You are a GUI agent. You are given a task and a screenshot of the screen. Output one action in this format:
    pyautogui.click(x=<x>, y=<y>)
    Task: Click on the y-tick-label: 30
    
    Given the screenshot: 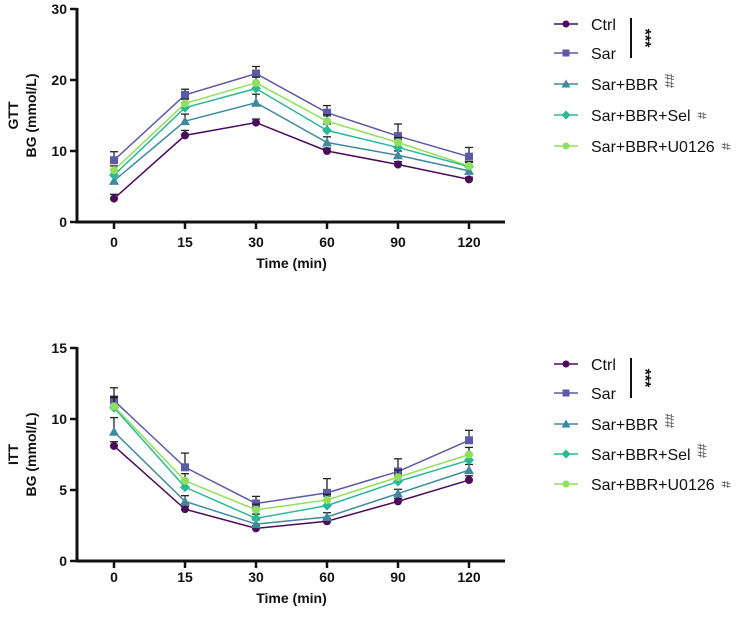 What is the action you would take?
    pyautogui.click(x=59, y=9)
    